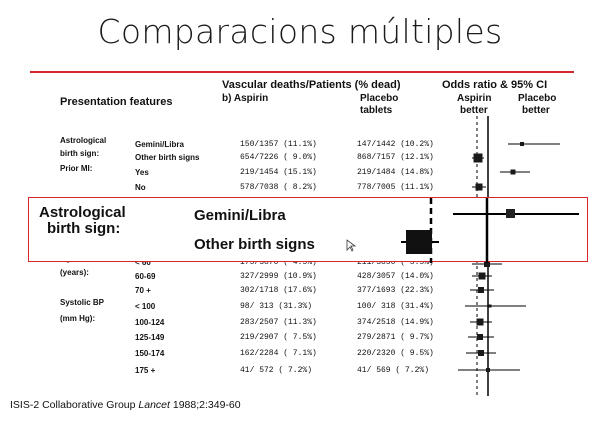  What do you see at coordinates (245, 98) in the screenshot?
I see `header-aspirin: b) Aspirin` at bounding box center [245, 98].